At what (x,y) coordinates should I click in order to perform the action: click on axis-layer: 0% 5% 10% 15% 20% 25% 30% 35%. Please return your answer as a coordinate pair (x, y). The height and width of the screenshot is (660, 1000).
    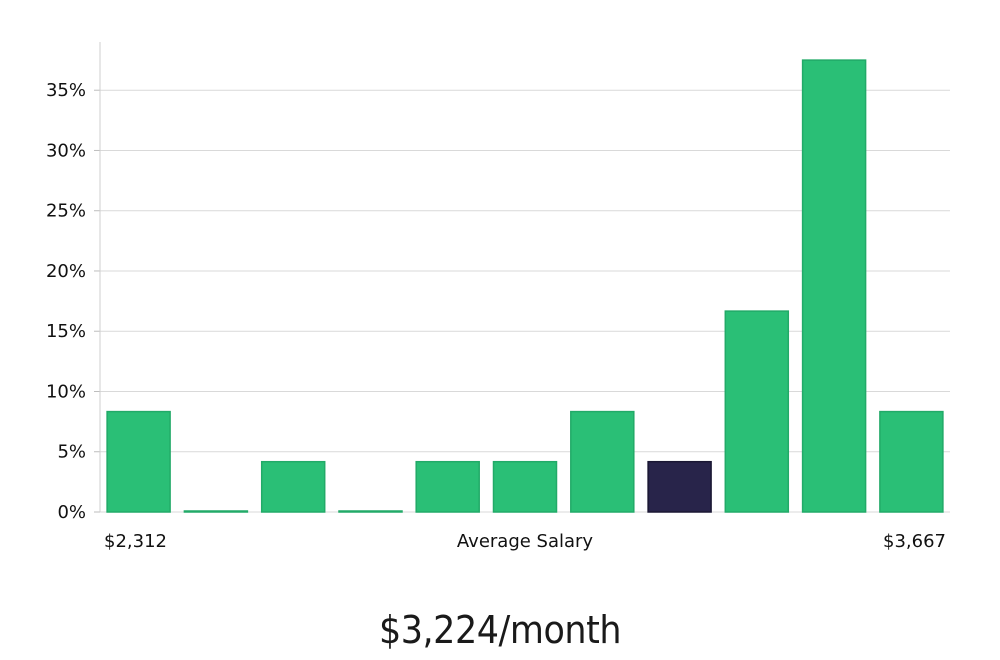
    Looking at the image, I should click on (73, 282).